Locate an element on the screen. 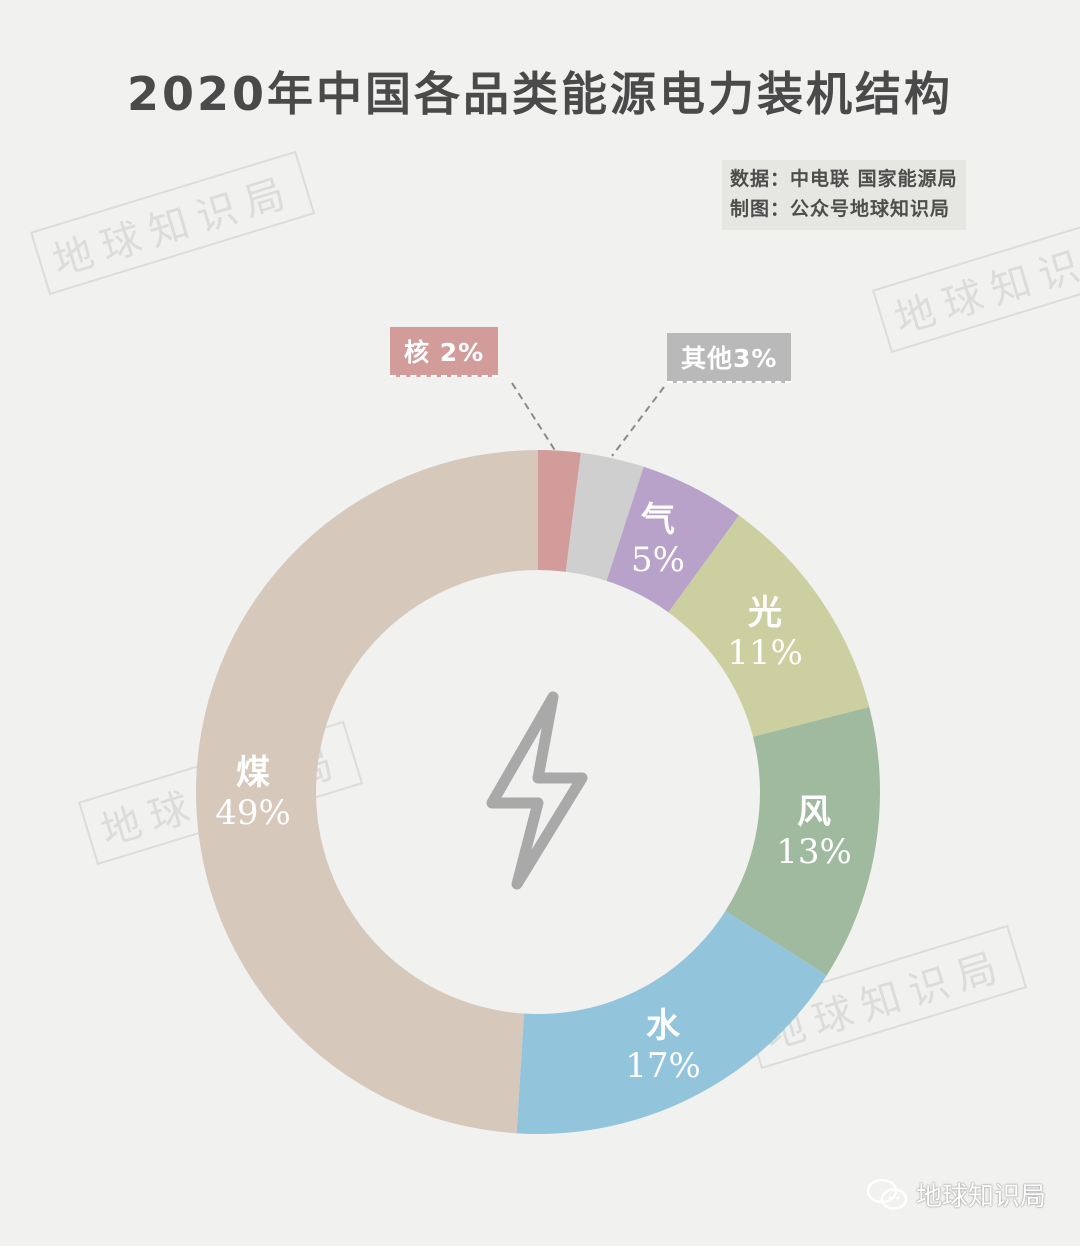 The height and width of the screenshot is (1246, 1080). chart-title: 2020年中国各品类能源电力装机结构 is located at coordinates (540, 94).